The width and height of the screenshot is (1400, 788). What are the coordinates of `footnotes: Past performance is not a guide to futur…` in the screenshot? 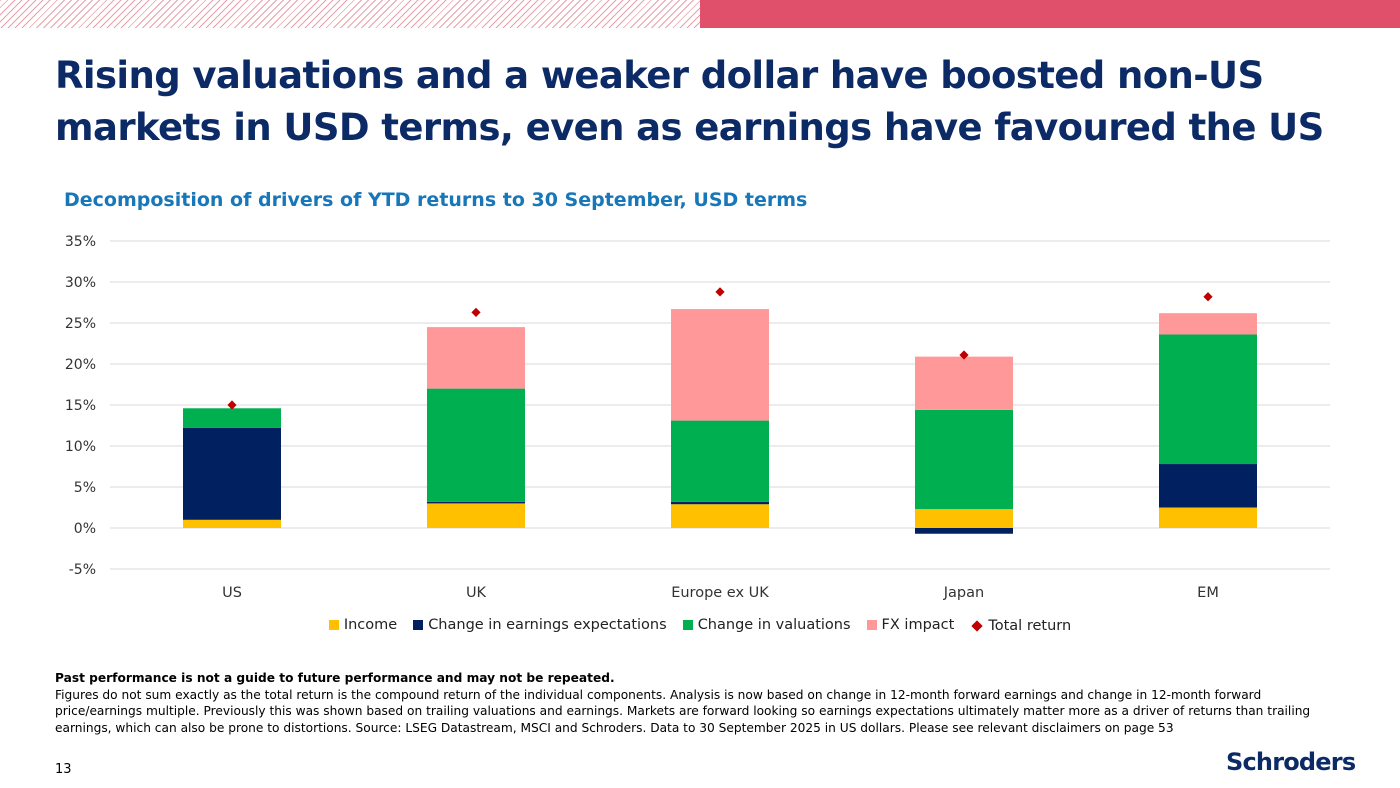 It's located at (702, 703).